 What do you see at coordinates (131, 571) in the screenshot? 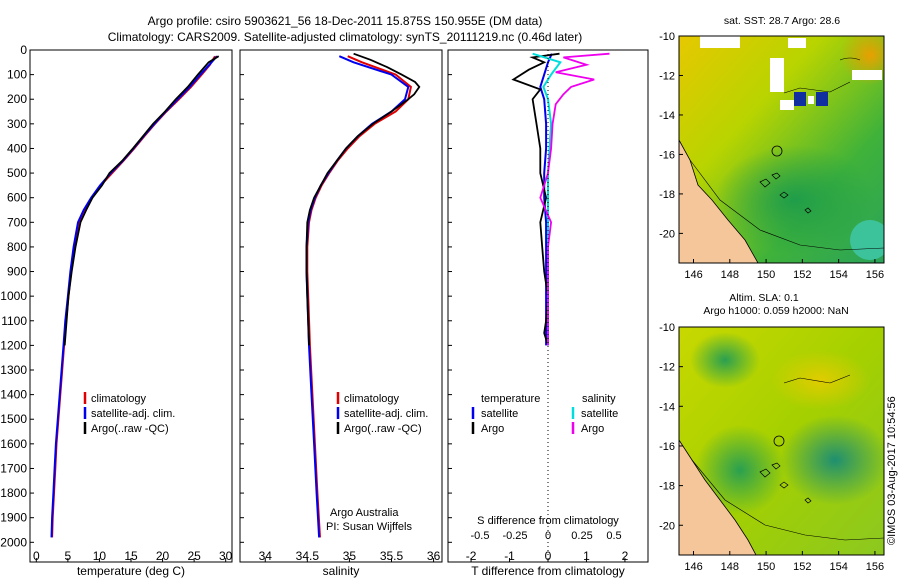
I see `temperature-axis-label: temperature (deg C)` at bounding box center [131, 571].